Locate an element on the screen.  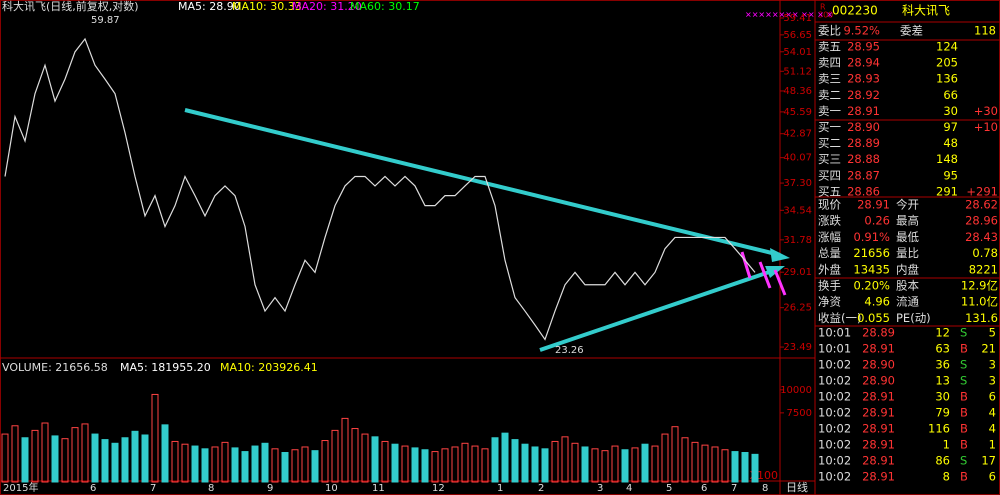
quote-cell: 48 is located at coordinates (950, 143).